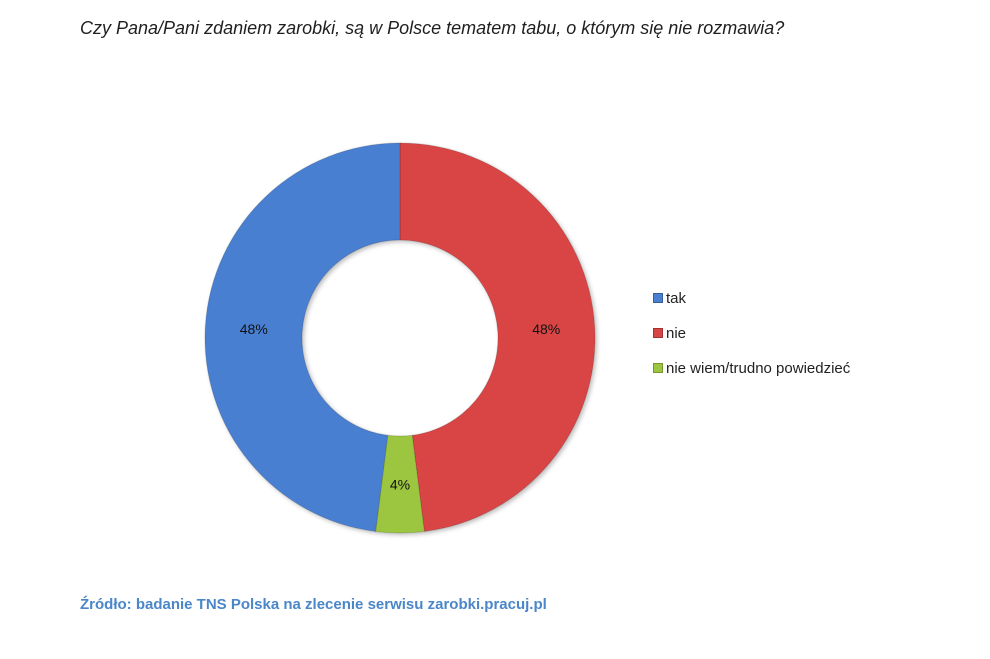 This screenshot has height=659, width=990. Describe the element at coordinates (658, 298) in the screenshot. I see `legend-swatch-tak` at that location.